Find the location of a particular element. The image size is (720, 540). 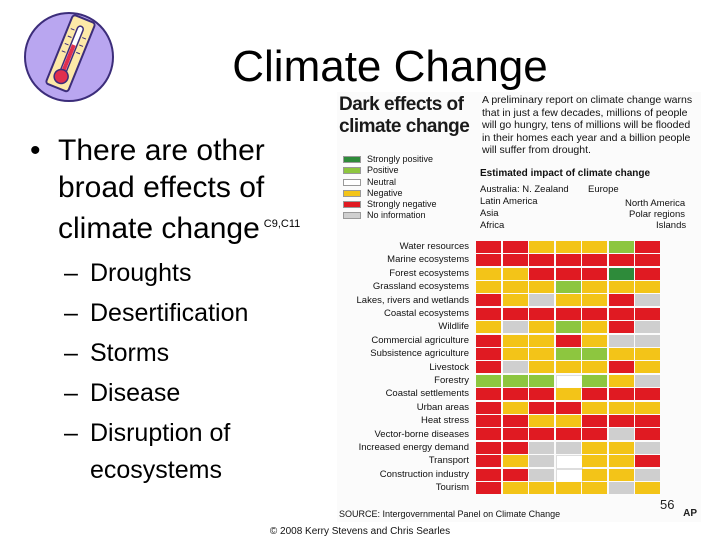

legend-item: Positive is located at coordinates (409, 170).